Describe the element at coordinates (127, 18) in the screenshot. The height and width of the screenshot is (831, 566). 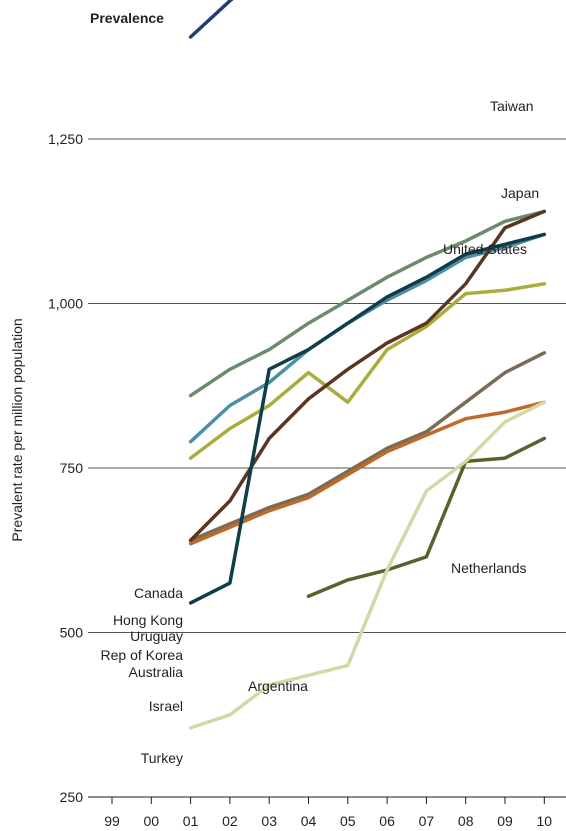
I see `chart-title: Prevalence` at that location.